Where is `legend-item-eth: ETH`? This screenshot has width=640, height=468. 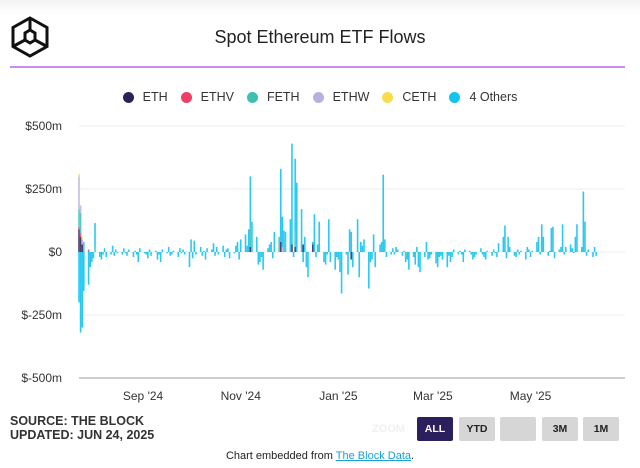
legend-item-eth: ETH is located at coordinates (145, 97).